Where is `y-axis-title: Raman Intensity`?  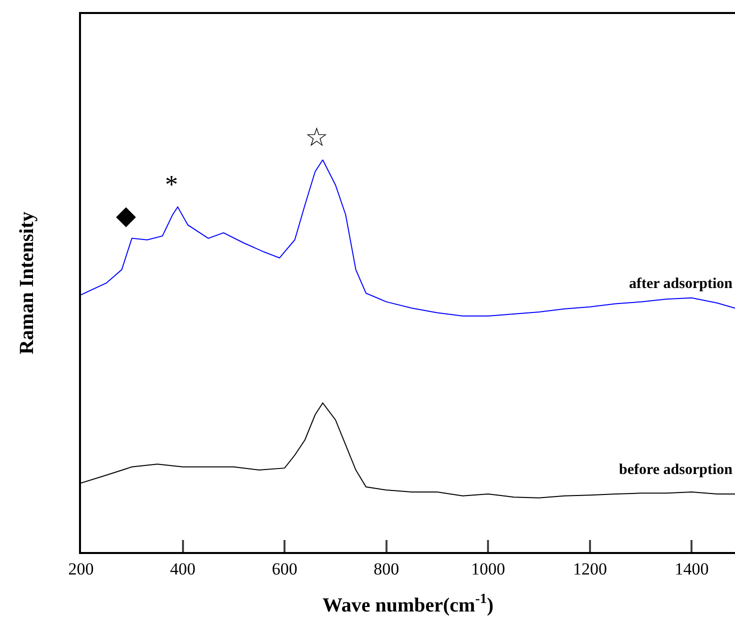 y-axis-title: Raman Intensity is located at coordinates (27, 283).